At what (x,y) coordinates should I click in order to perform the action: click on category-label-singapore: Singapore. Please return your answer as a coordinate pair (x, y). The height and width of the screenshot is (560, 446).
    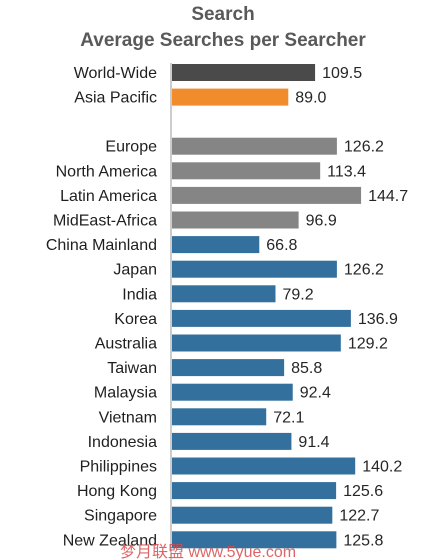
    Looking at the image, I should click on (120, 516).